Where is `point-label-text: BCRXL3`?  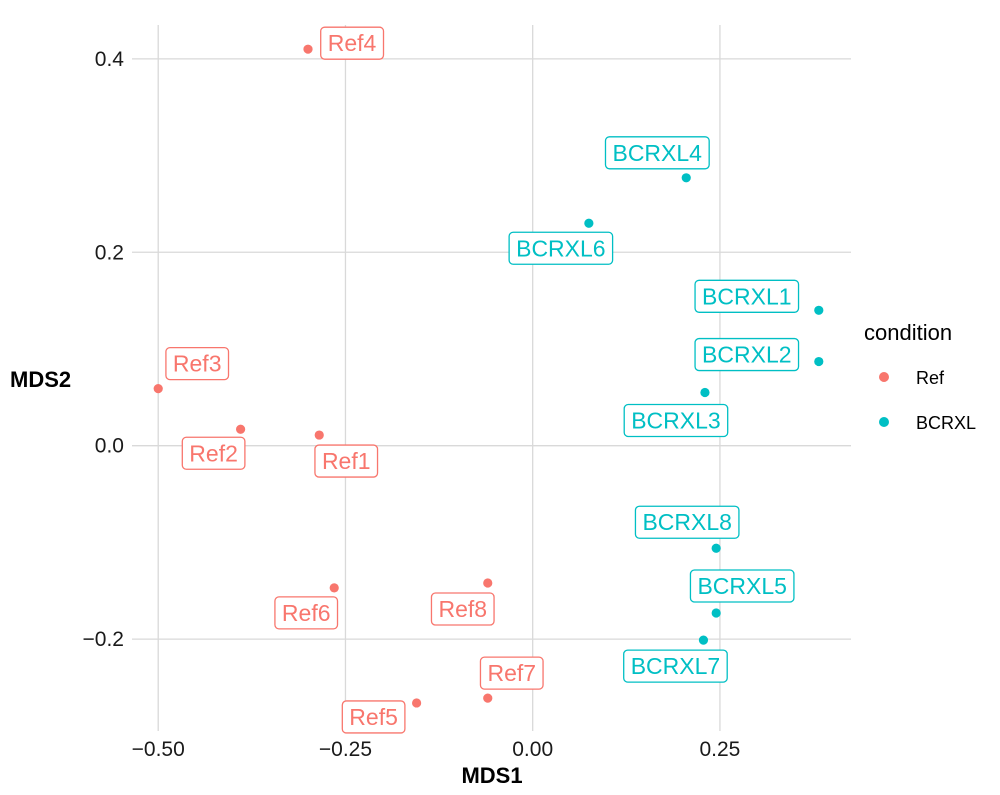 point-label-text: BCRXL3 is located at coordinates (675, 421).